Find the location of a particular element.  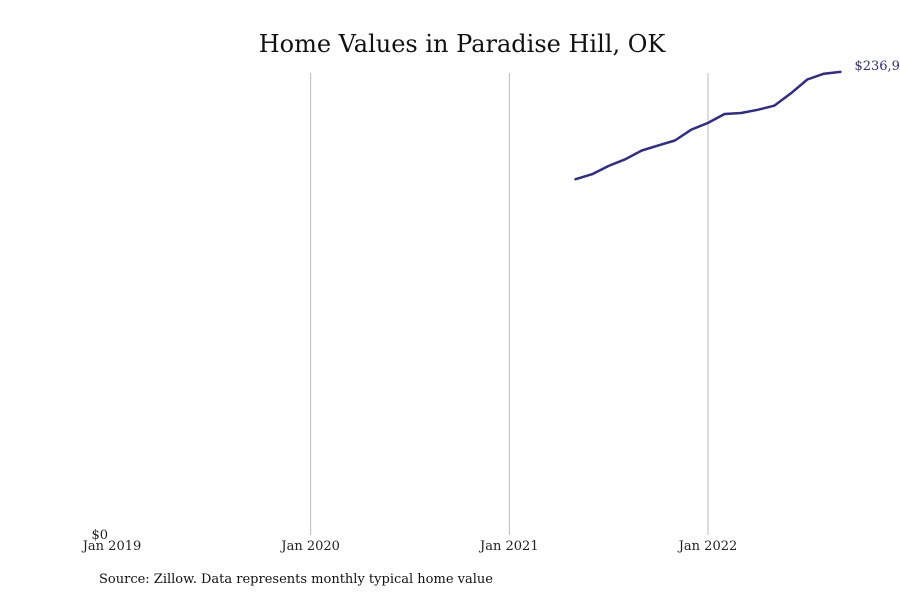

x-tick-label: Jan 2021 is located at coordinates (508, 546).